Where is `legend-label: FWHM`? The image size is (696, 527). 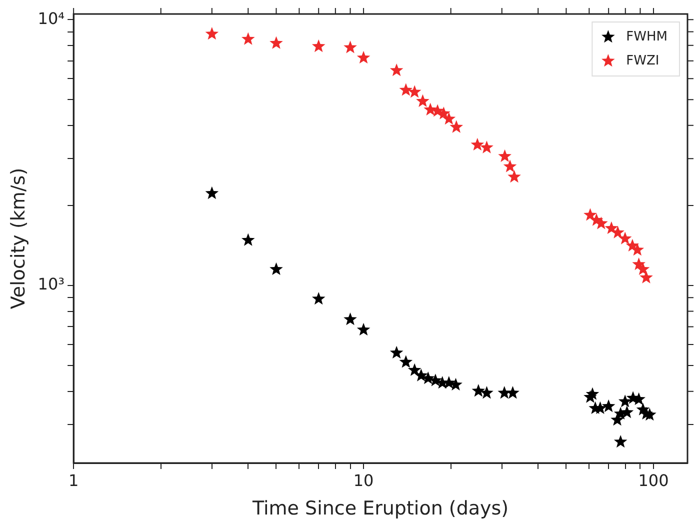 legend-label: FWHM is located at coordinates (647, 36).